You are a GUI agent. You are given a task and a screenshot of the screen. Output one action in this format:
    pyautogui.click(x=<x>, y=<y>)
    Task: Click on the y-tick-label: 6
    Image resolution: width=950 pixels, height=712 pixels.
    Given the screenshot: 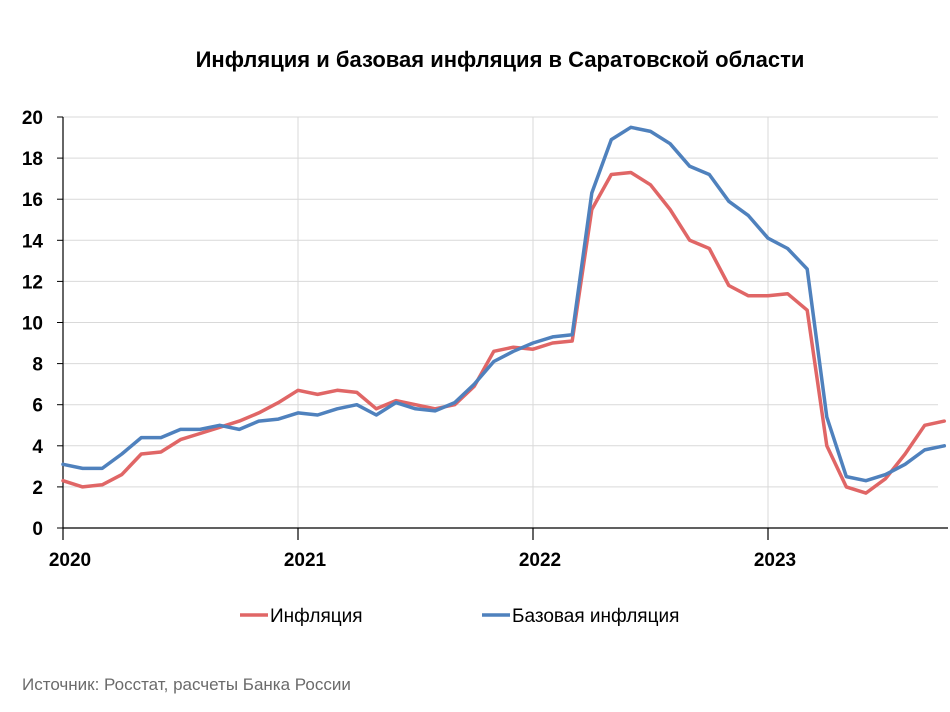 What is the action you would take?
    pyautogui.click(x=37, y=406)
    